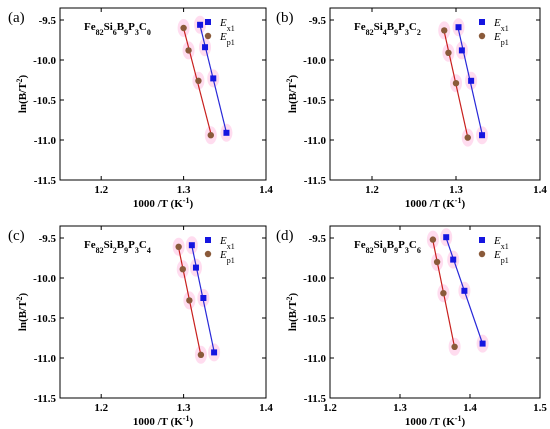 The image size is (550, 429). What do you see at coordinates (540, 408) in the screenshot?
I see `x-tick-label: 1.5` at bounding box center [540, 408].